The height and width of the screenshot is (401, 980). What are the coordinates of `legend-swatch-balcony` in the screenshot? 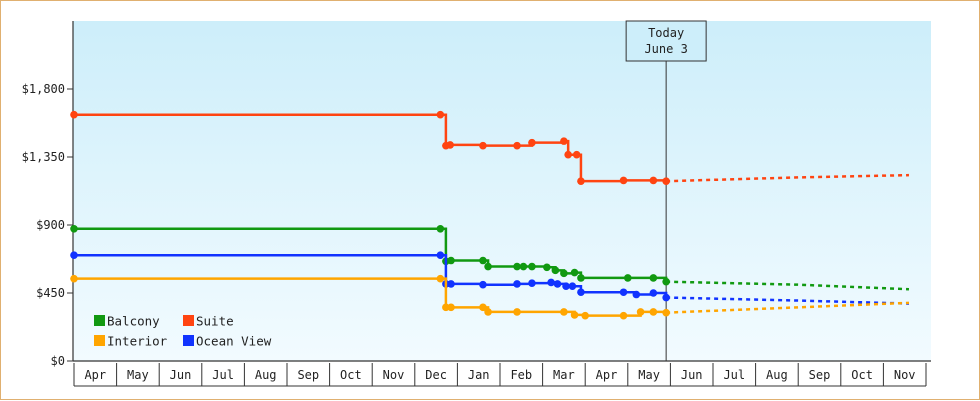 It's located at (99, 320).